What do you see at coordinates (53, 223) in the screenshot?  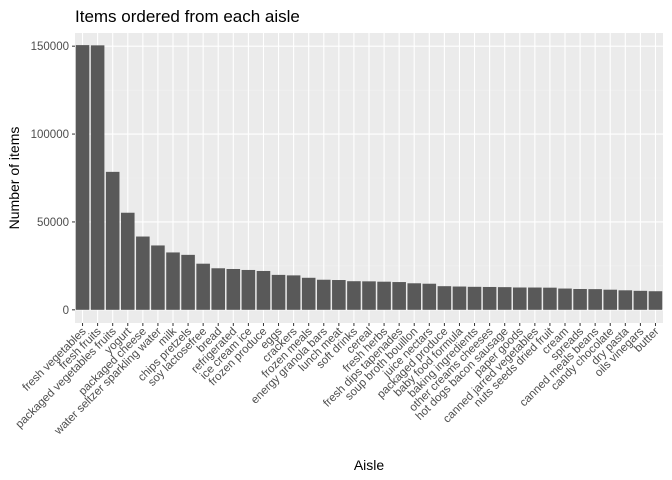 I see `y-tick-label: 50000` at bounding box center [53, 223].